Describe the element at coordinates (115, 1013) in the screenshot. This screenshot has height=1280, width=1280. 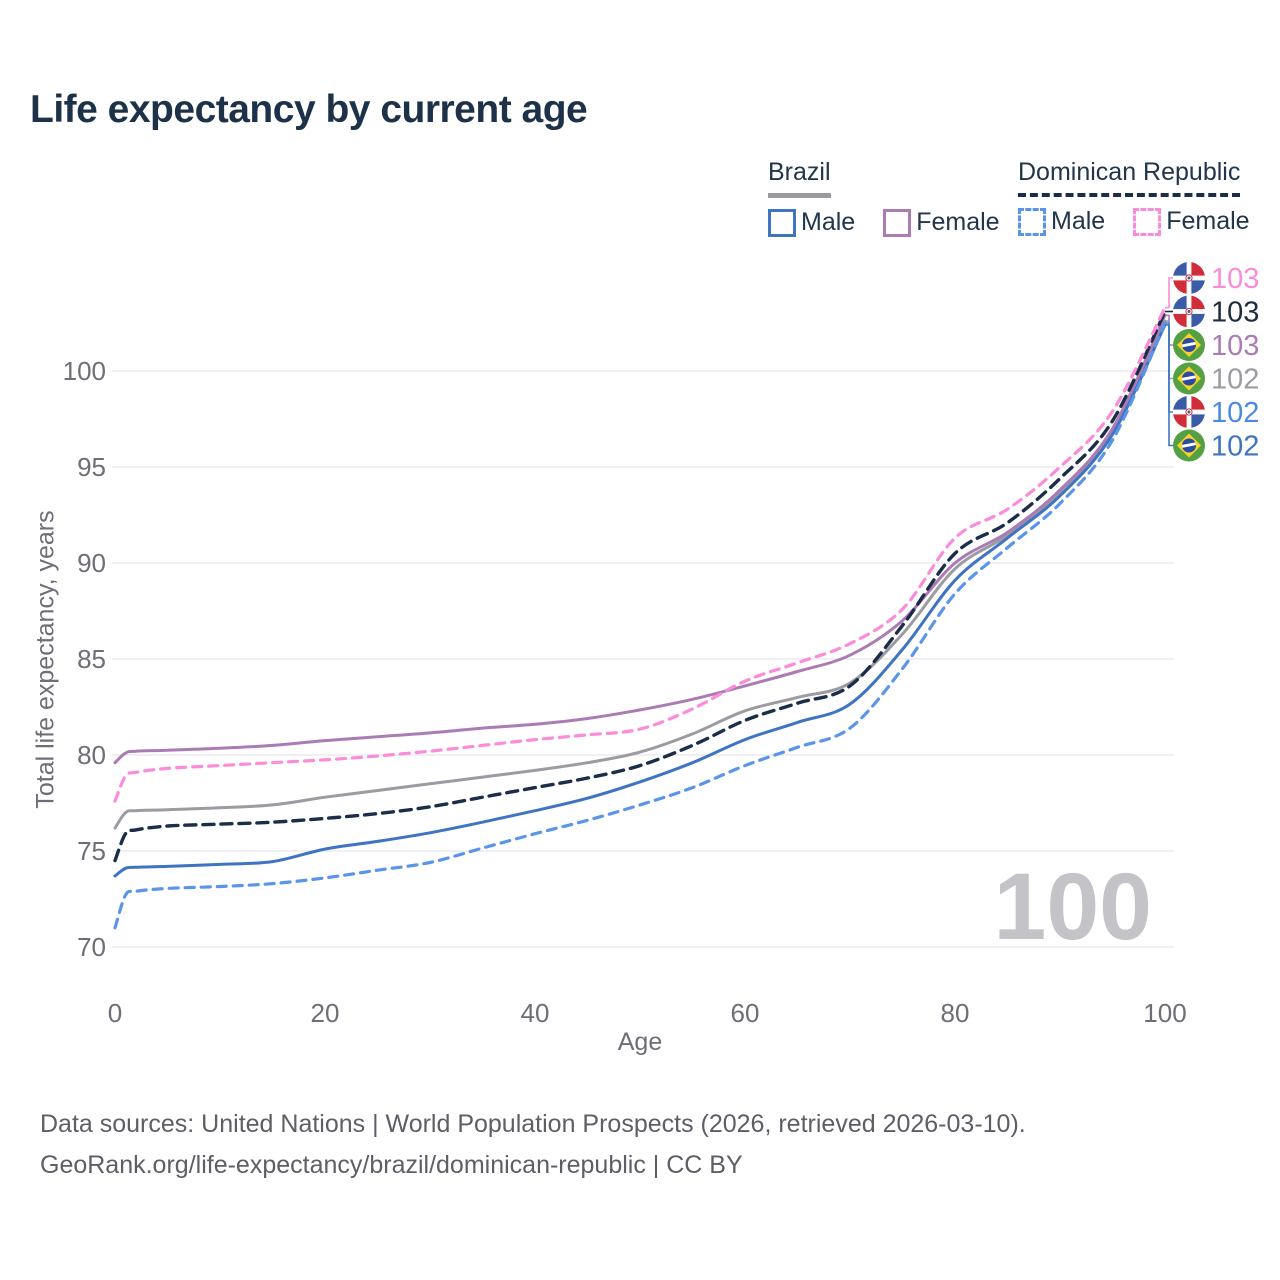
I see `x-tick-label: 0` at that location.